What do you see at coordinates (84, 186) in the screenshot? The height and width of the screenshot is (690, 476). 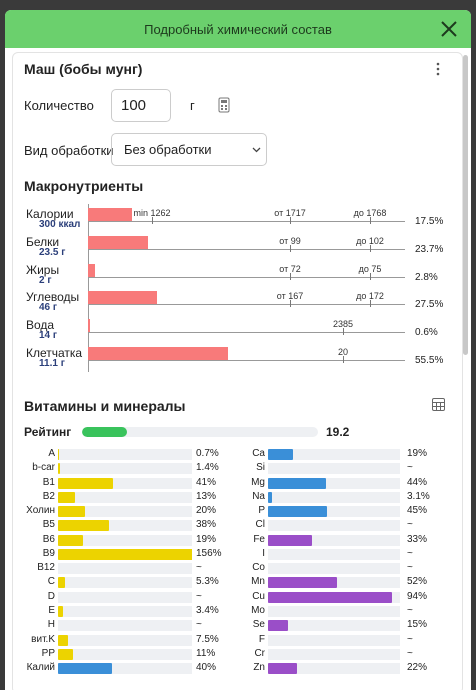 I see `section-title: Макронутриенты` at bounding box center [84, 186].